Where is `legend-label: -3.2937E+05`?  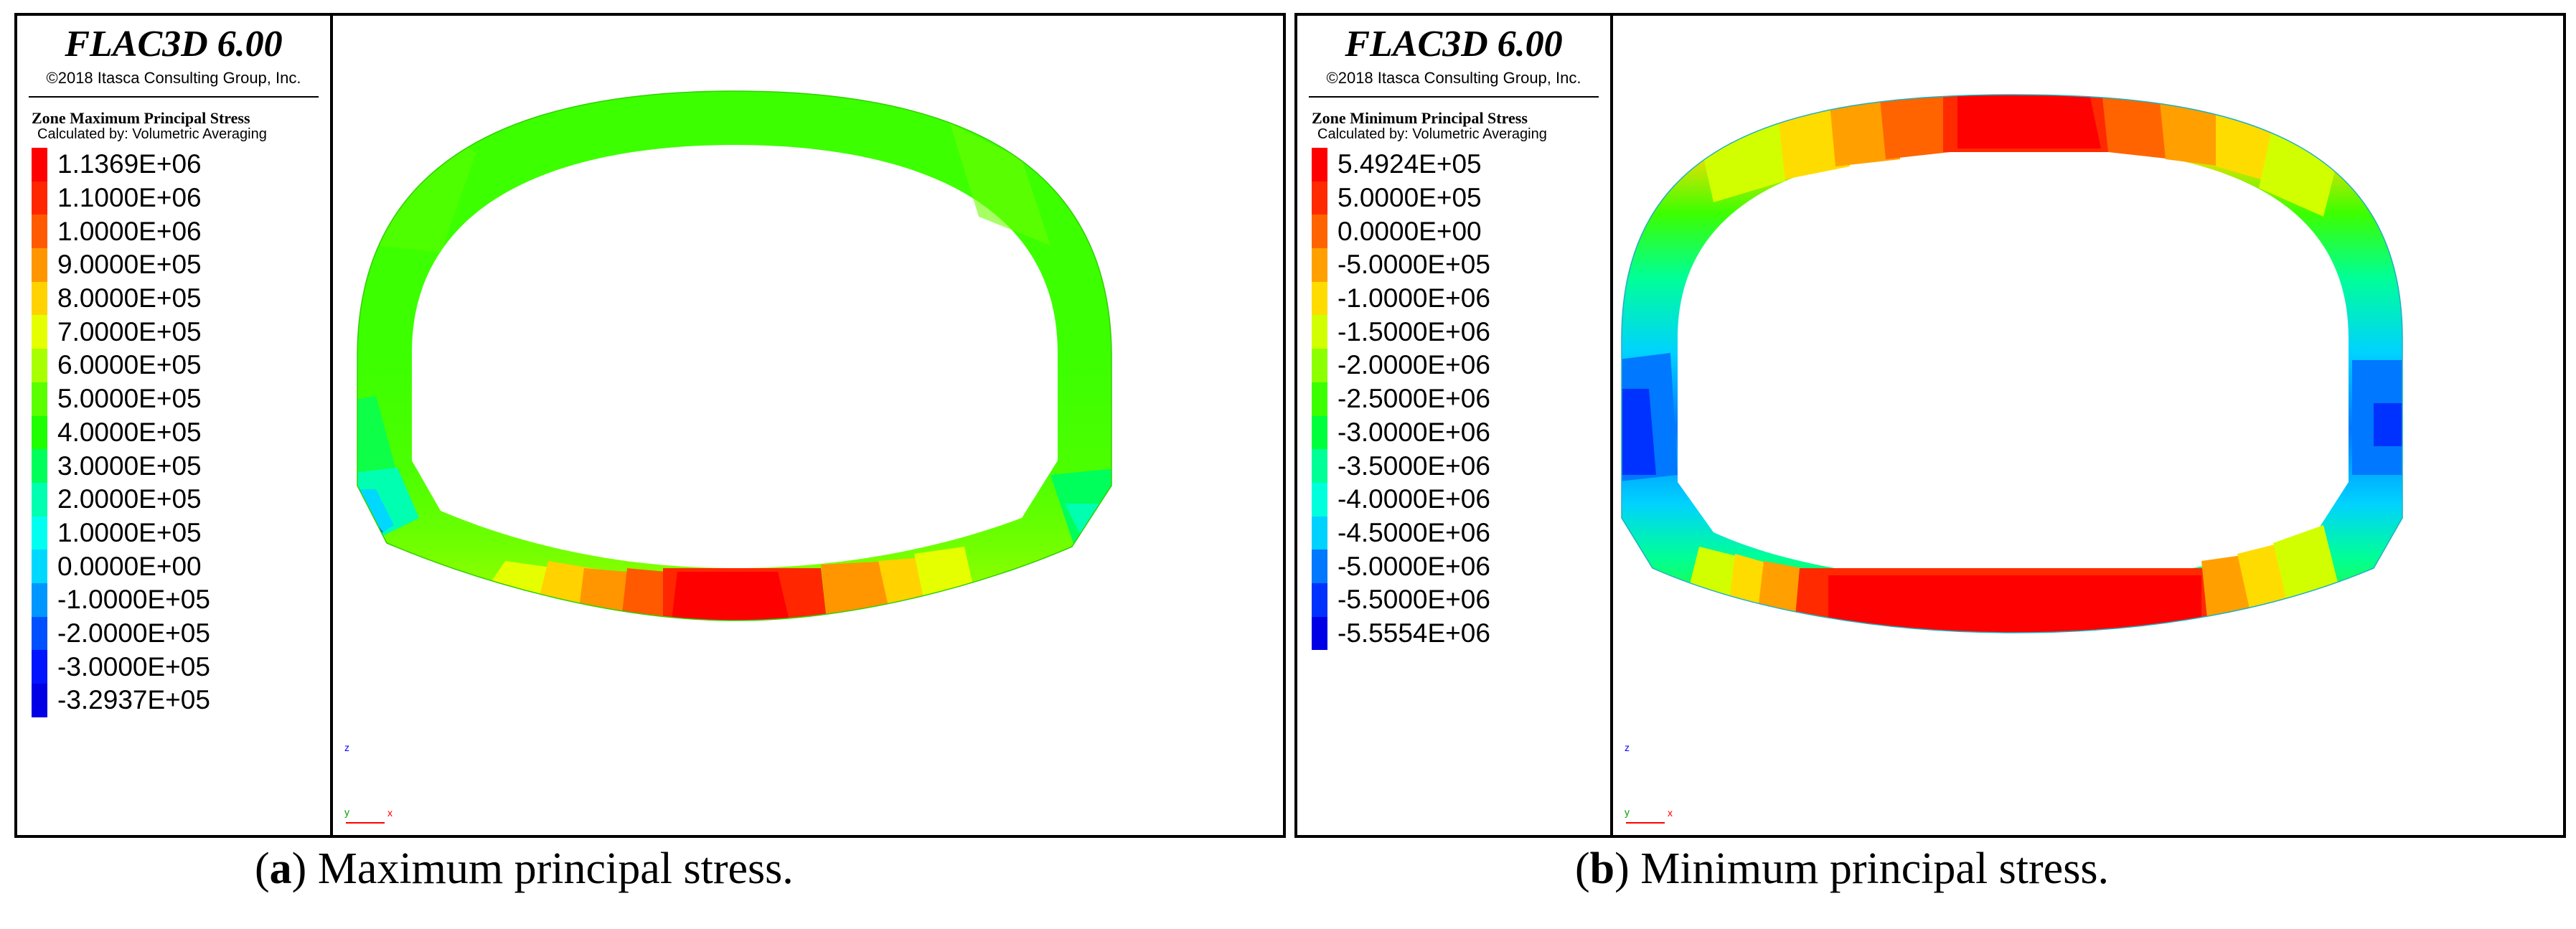 legend-label: -3.2937E+05 is located at coordinates (133, 700).